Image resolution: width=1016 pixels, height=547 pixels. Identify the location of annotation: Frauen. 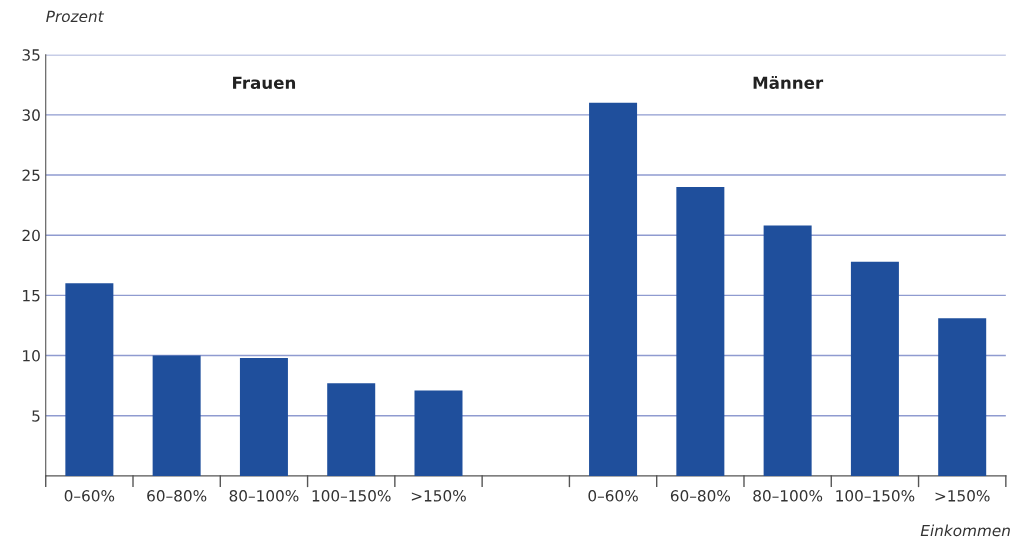
(264, 83).